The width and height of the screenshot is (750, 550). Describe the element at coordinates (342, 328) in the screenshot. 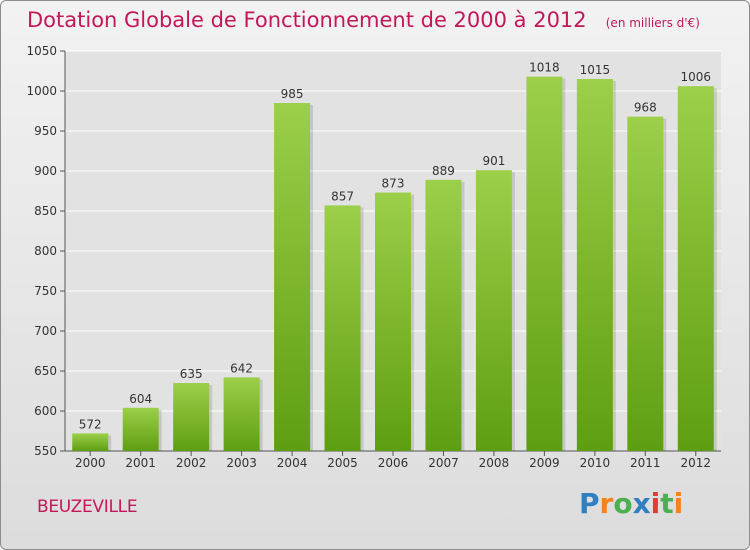

I see `bar-2005` at that location.